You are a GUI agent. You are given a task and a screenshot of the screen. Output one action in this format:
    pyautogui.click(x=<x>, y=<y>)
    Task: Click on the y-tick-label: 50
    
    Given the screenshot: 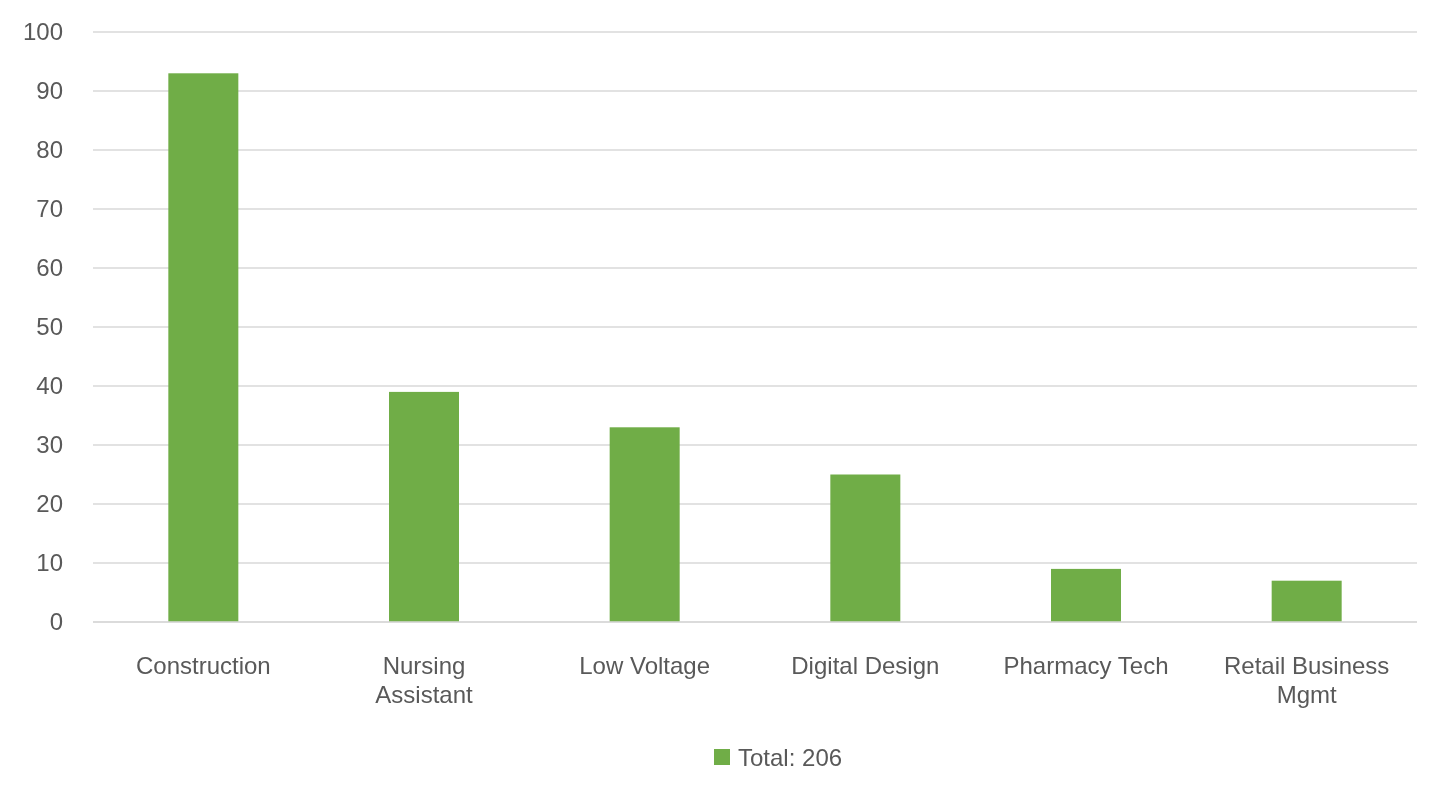 What is the action you would take?
    pyautogui.click(x=49, y=327)
    